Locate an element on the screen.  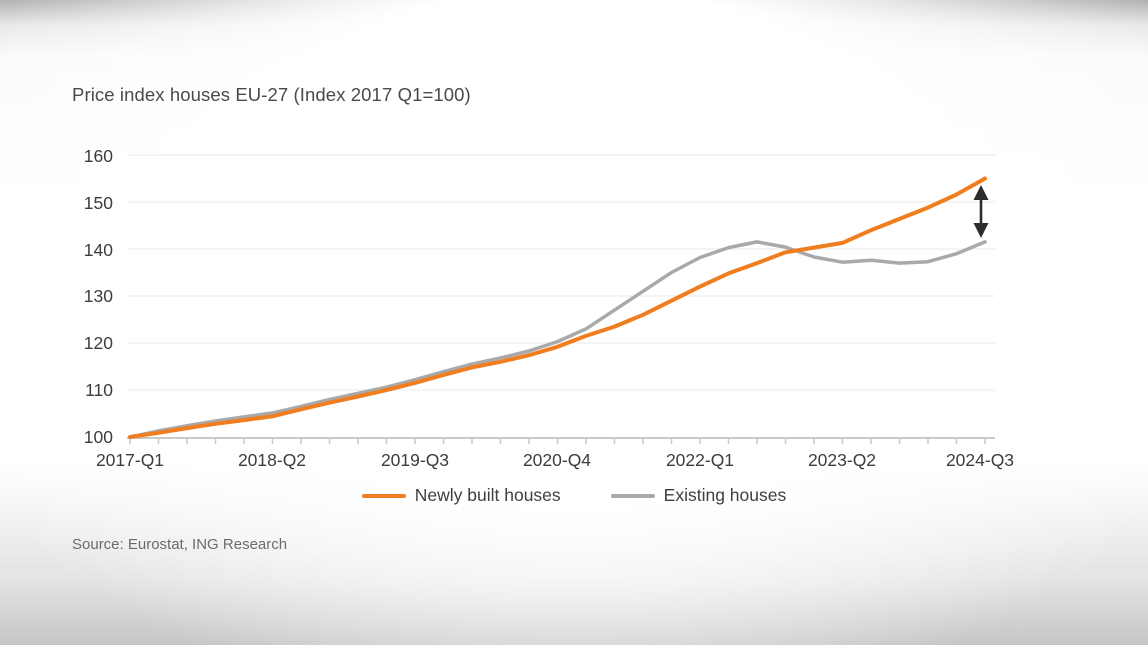
legend-item-newly-built: Newly built houses is located at coordinates (461, 495).